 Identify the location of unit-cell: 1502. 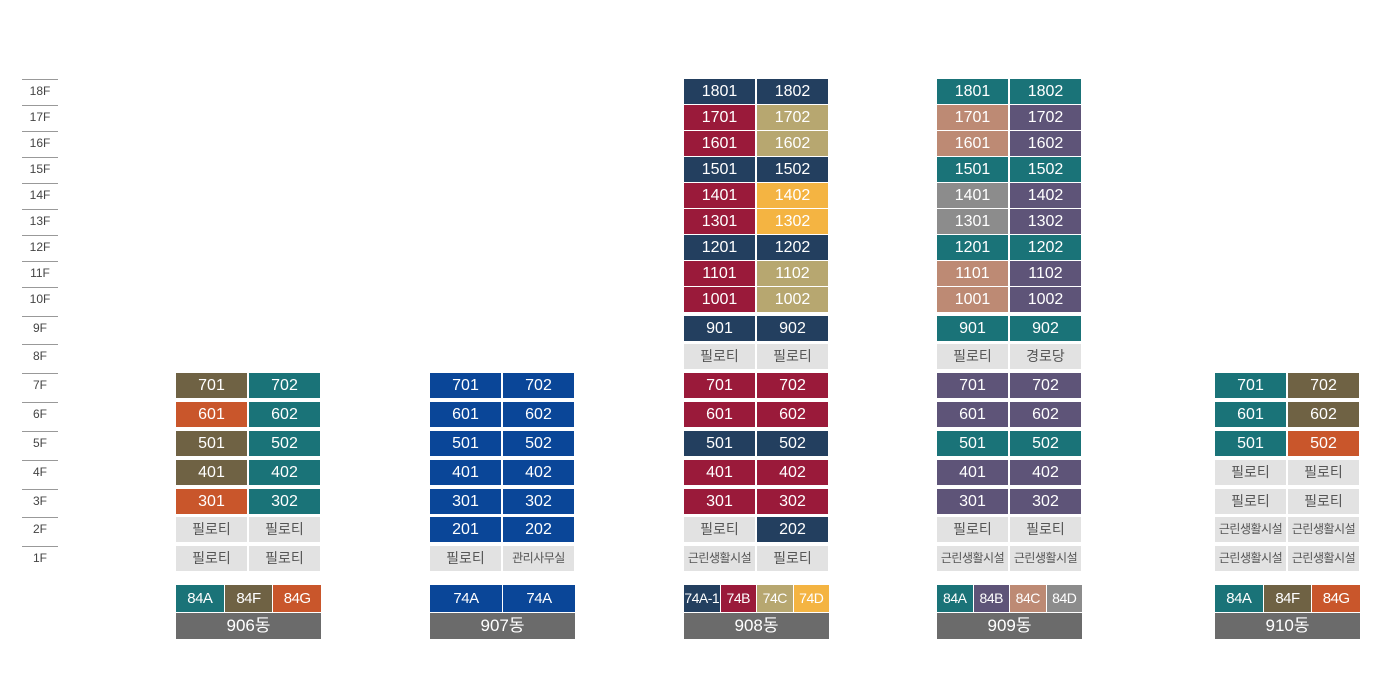
(792, 169).